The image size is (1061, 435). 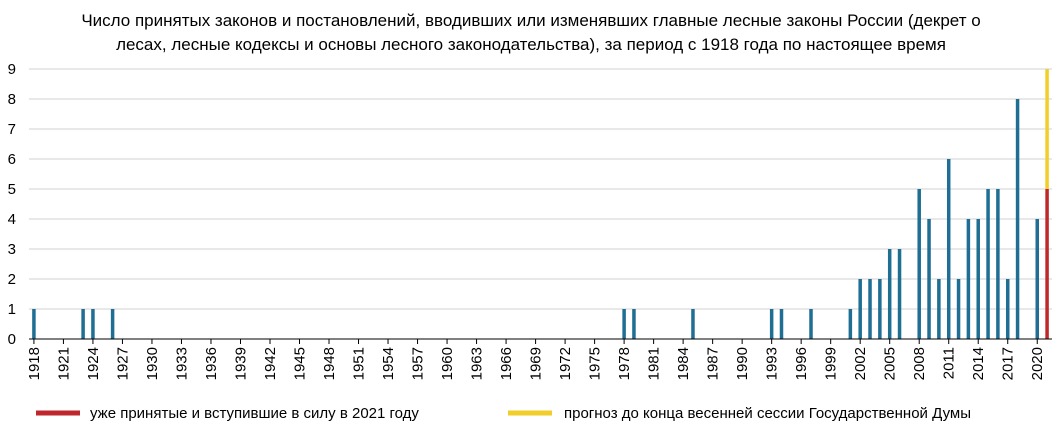 What do you see at coordinates (870, 309) in the screenshot?
I see `bar-main-2003` at bounding box center [870, 309].